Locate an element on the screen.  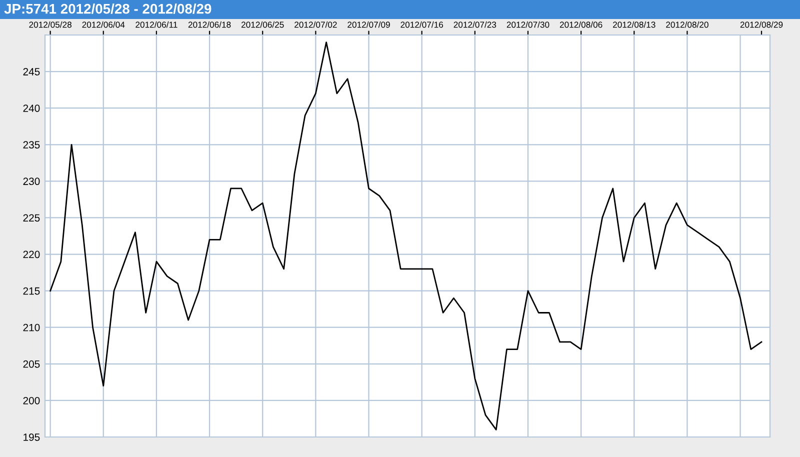
y-tick-label: 225 is located at coordinates (31, 218).